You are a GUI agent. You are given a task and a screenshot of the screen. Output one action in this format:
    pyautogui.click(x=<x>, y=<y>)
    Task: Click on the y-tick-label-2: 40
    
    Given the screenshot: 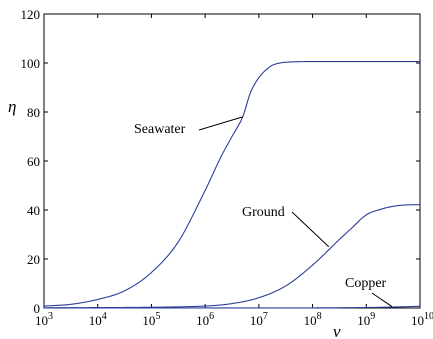 What is the action you would take?
    pyautogui.click(x=33, y=210)
    